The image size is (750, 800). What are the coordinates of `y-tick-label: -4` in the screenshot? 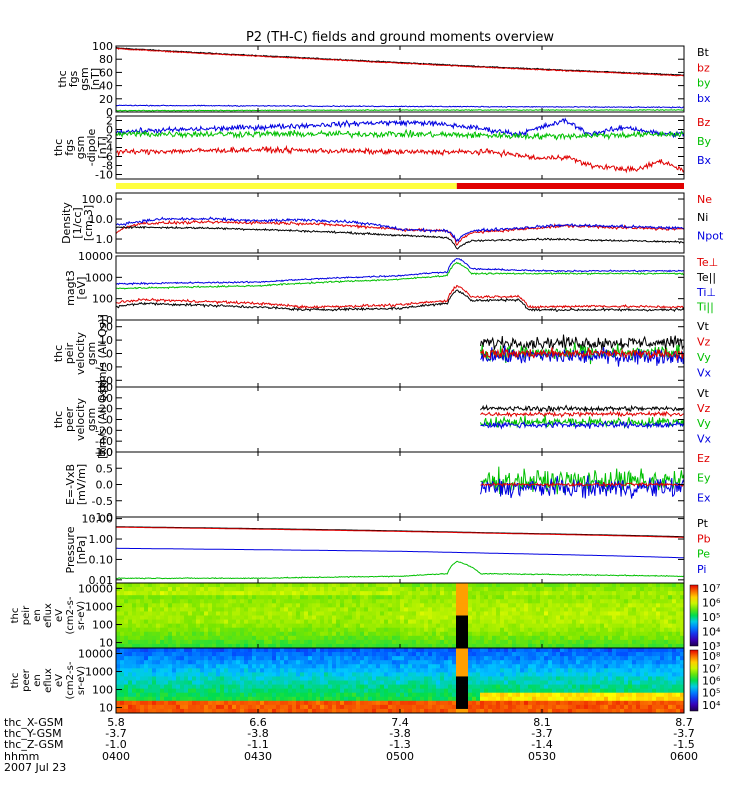 It's located at (107, 148).